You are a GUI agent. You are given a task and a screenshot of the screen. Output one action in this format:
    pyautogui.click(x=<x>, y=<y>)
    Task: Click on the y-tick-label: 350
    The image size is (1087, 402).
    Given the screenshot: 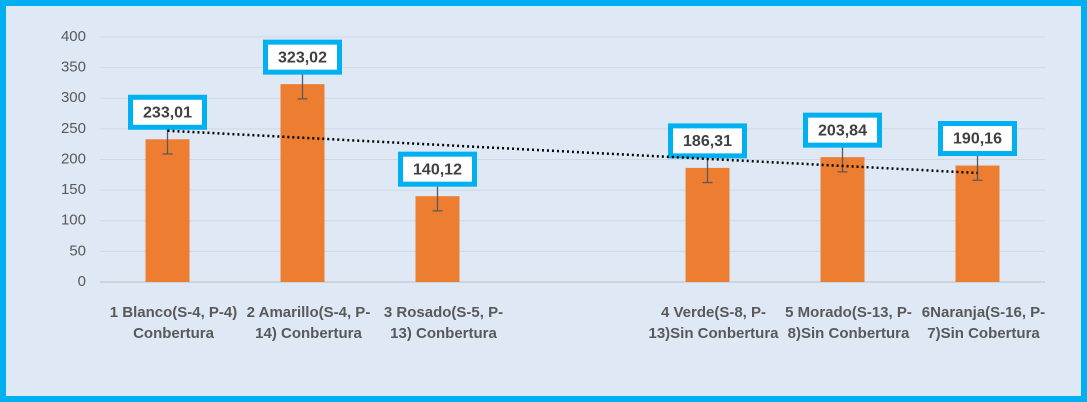 What is the action you would take?
    pyautogui.click(x=73, y=67)
    